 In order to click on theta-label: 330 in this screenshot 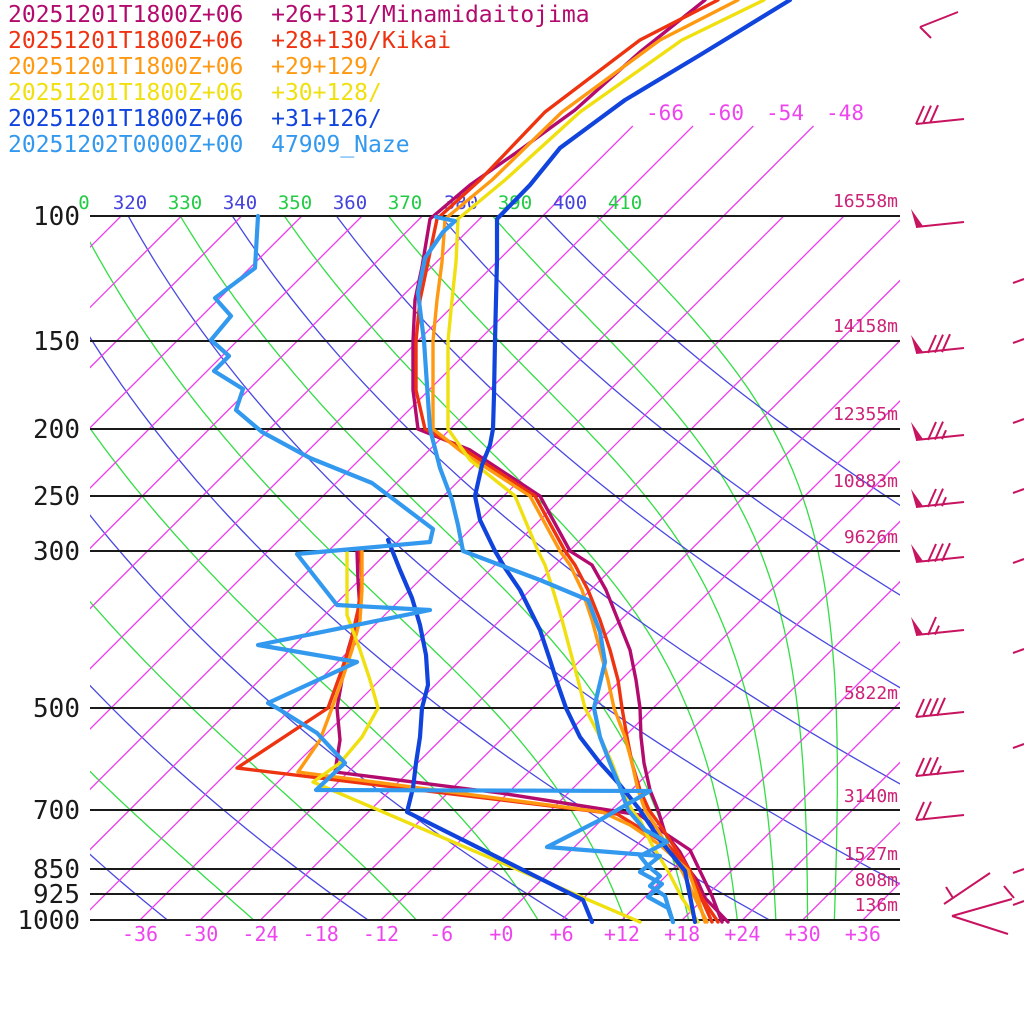, I will do `click(185, 203)`.